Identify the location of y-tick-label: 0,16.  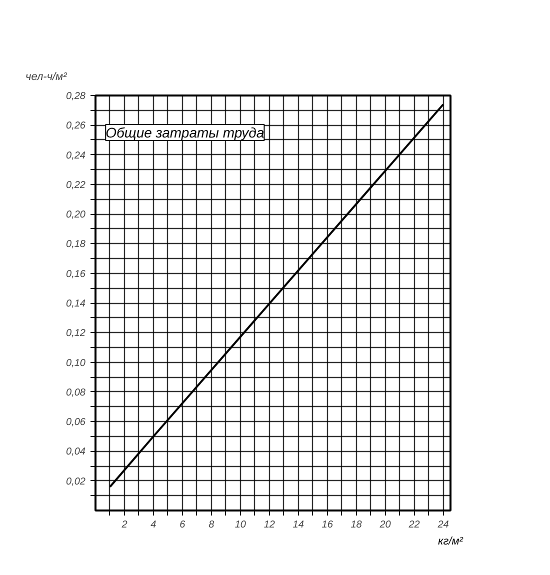
(76, 274).